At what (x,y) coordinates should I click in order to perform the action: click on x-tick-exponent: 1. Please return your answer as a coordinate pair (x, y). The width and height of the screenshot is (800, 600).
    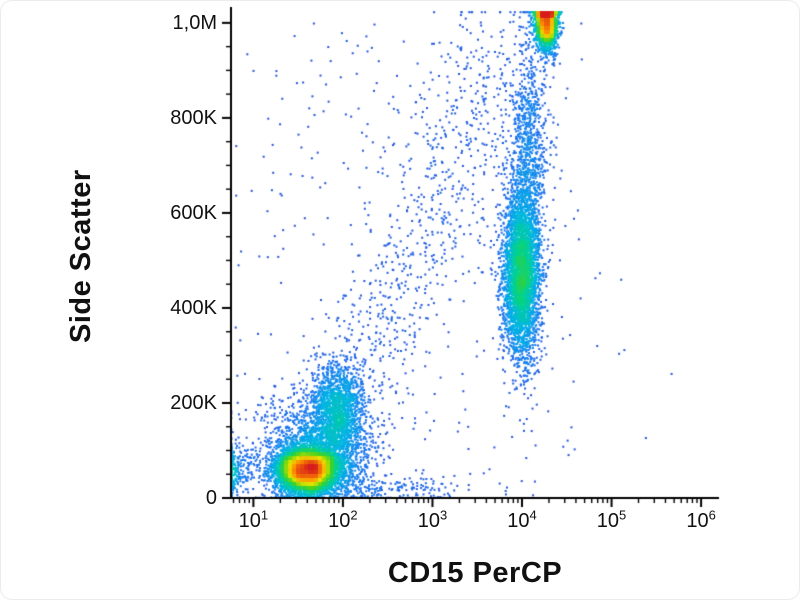
    Looking at the image, I should click on (264, 515).